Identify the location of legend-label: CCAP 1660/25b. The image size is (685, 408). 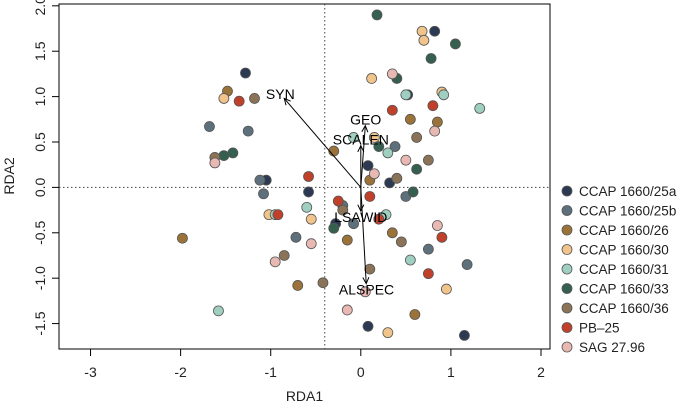
(627, 211).